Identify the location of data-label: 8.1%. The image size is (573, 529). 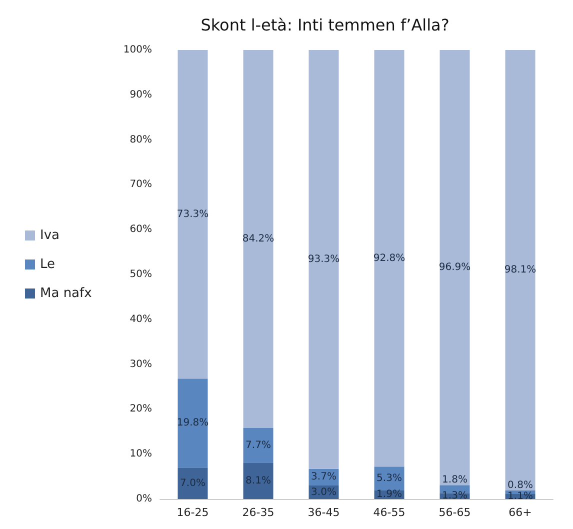
(258, 480).